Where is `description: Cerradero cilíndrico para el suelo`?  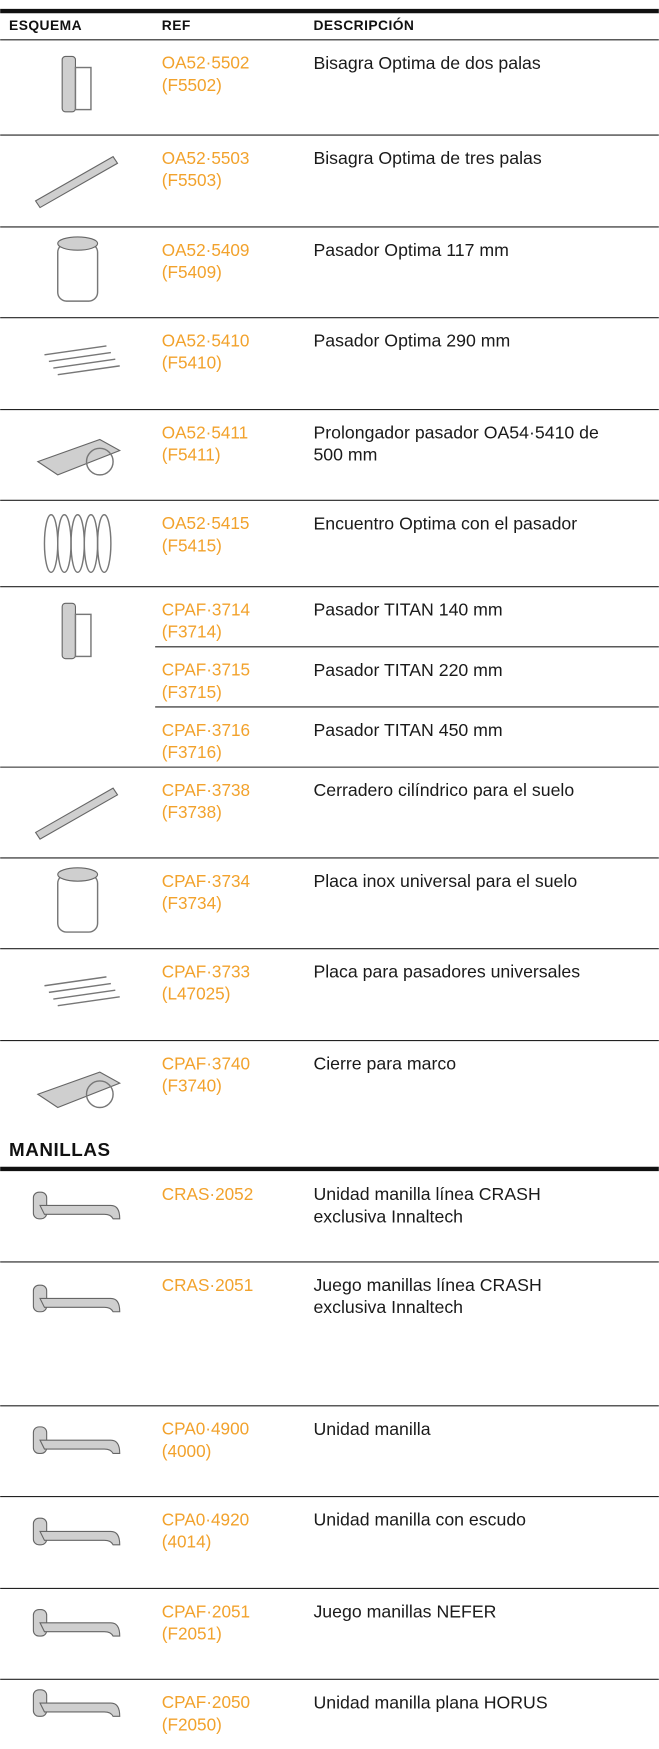 description: Cerradero cilíndrico para el suelo is located at coordinates (443, 790).